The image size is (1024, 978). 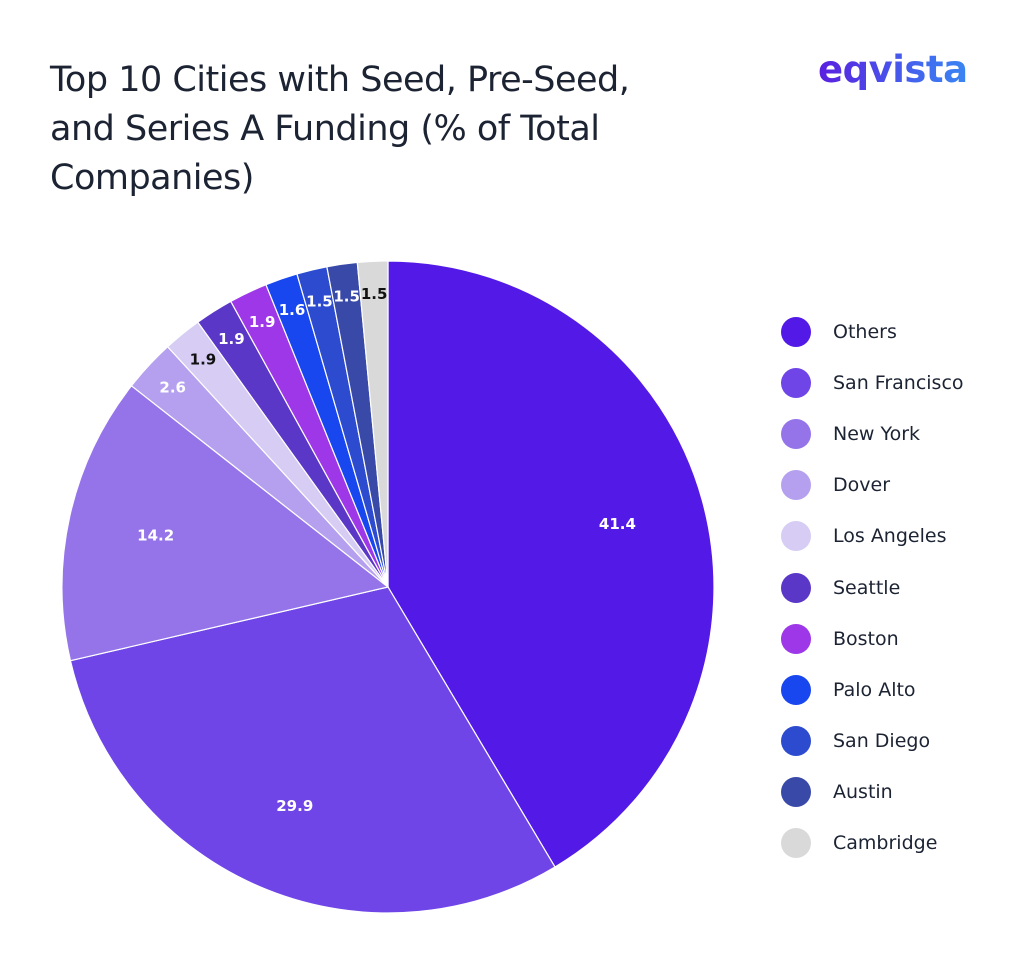 What do you see at coordinates (865, 331) in the screenshot?
I see `legend-label: Others` at bounding box center [865, 331].